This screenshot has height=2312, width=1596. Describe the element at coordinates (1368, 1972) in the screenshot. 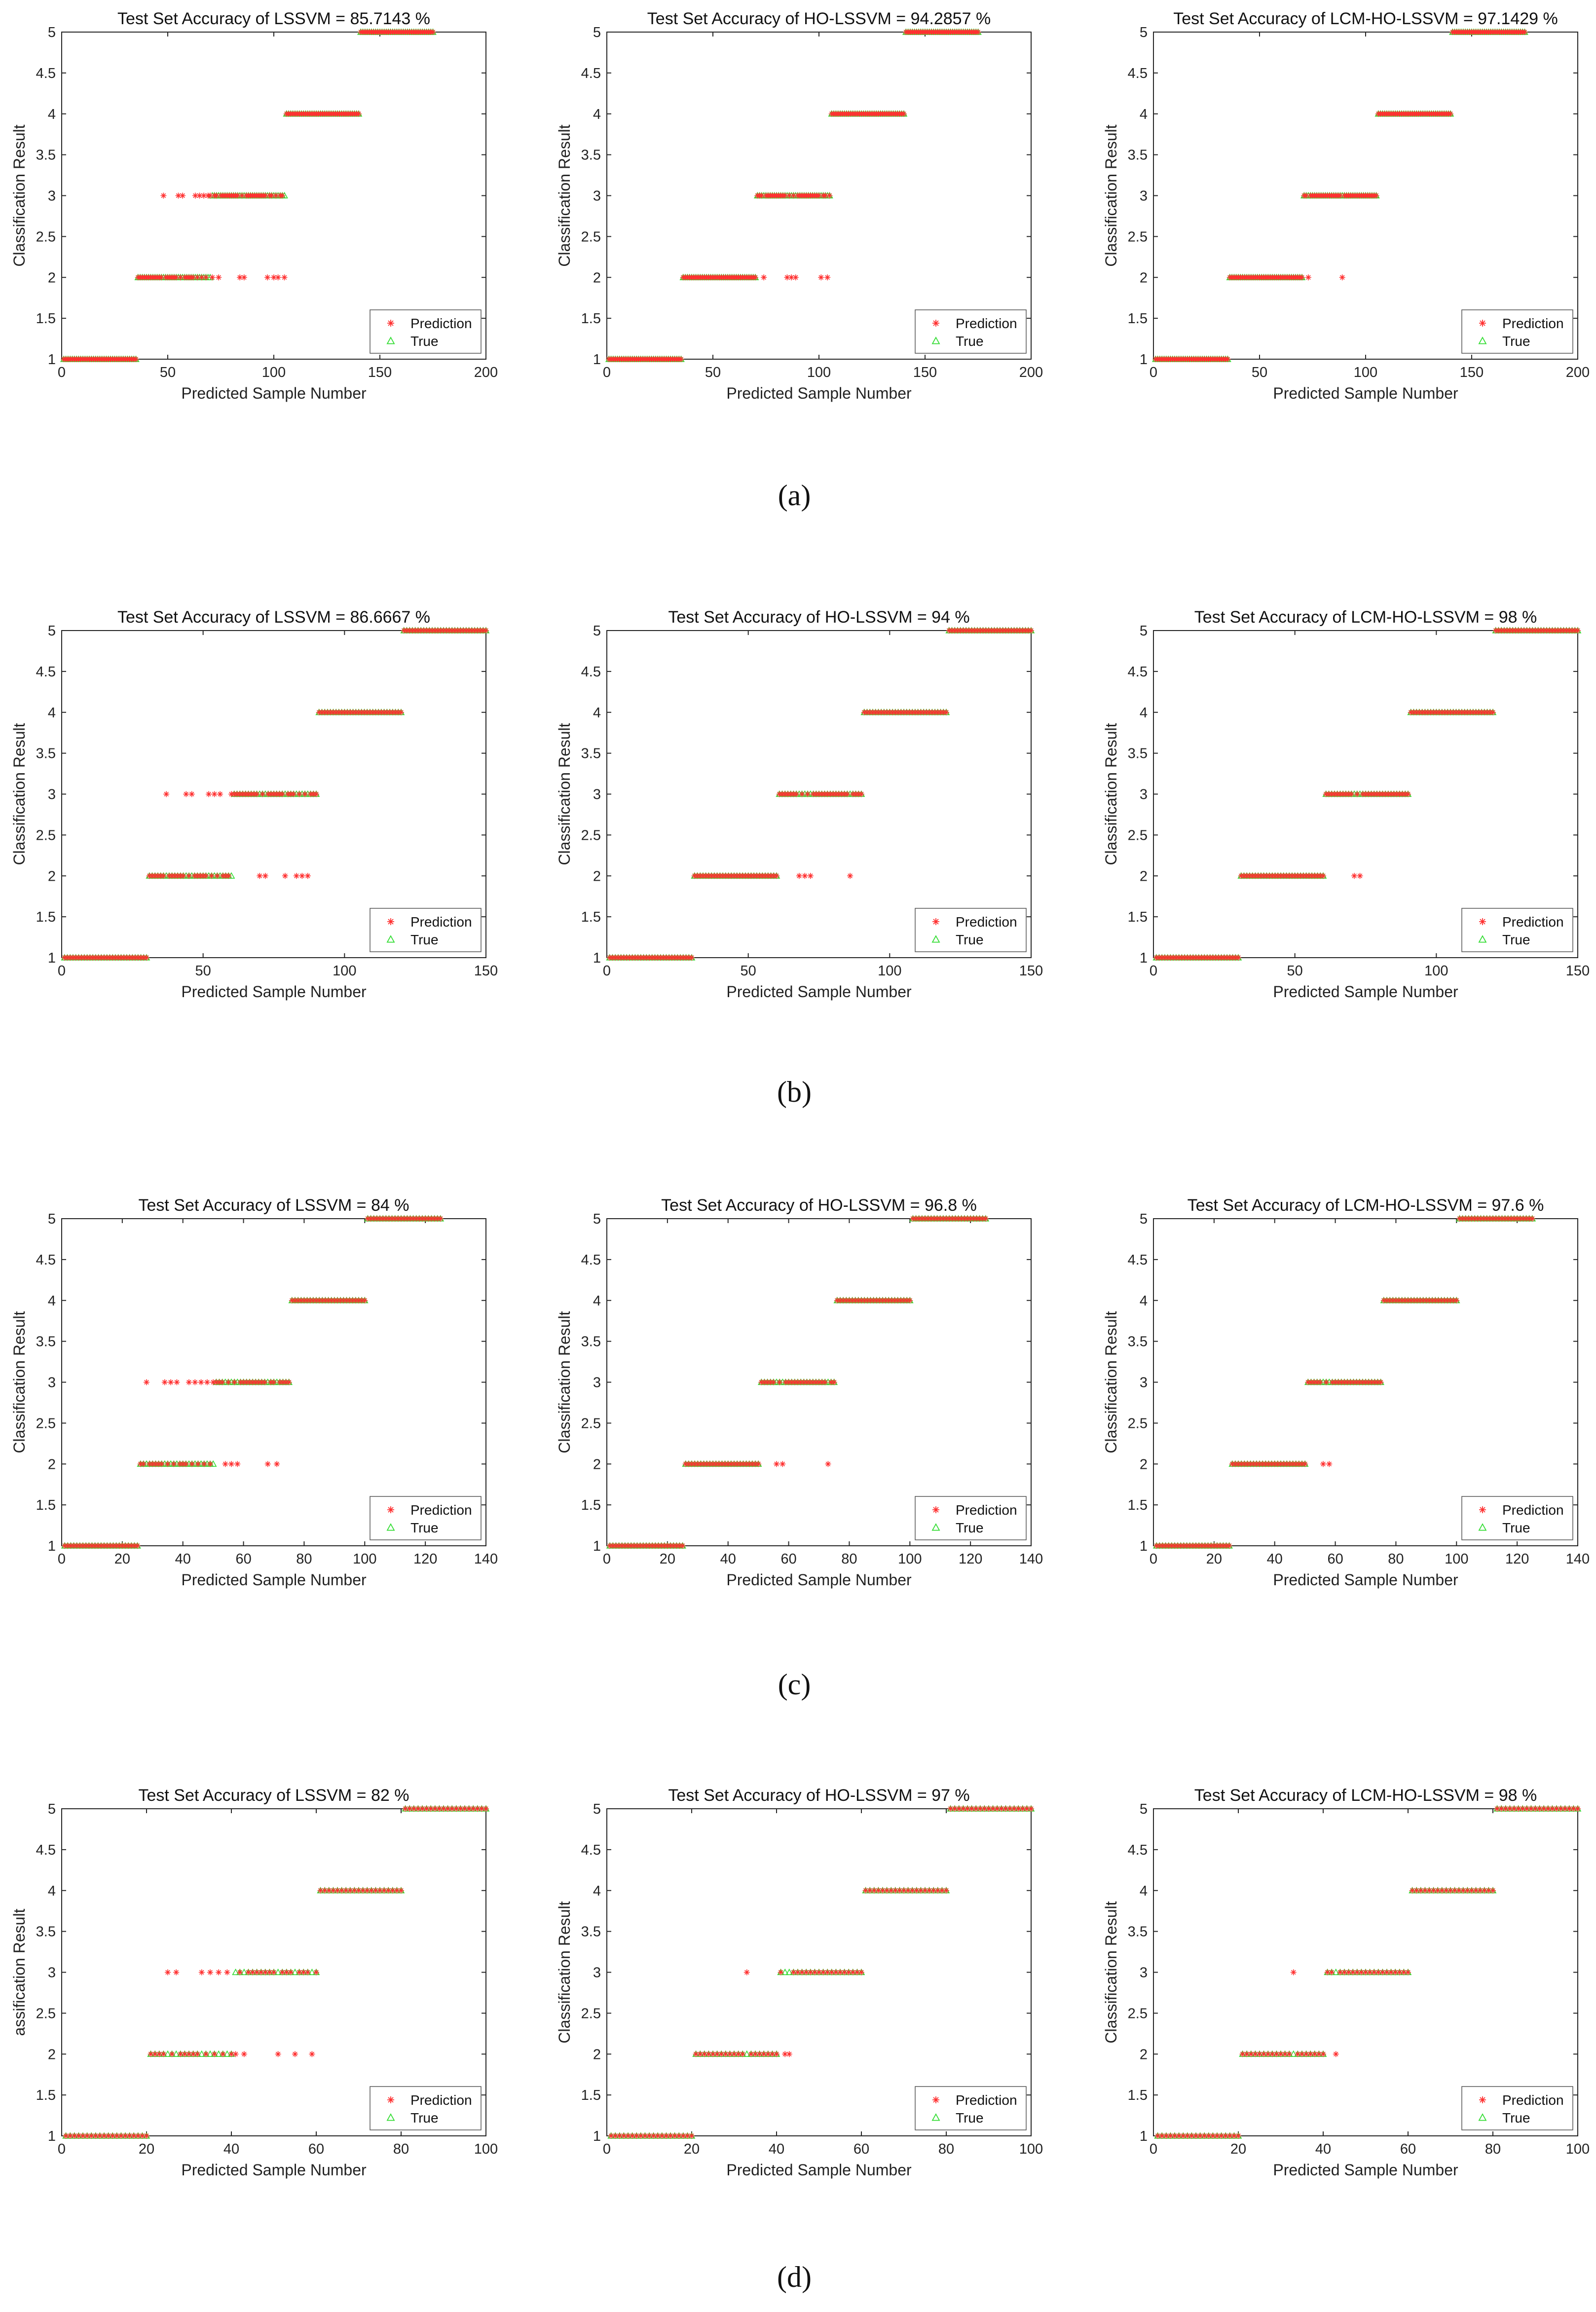

I see `data-points` at that location.